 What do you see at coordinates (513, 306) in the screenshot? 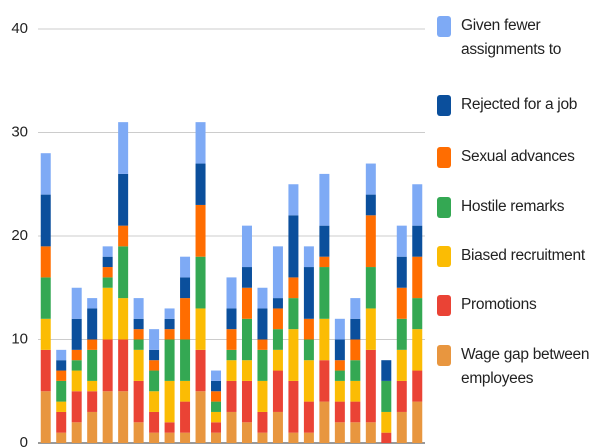
I see `legend-item: Promotions` at bounding box center [513, 306].